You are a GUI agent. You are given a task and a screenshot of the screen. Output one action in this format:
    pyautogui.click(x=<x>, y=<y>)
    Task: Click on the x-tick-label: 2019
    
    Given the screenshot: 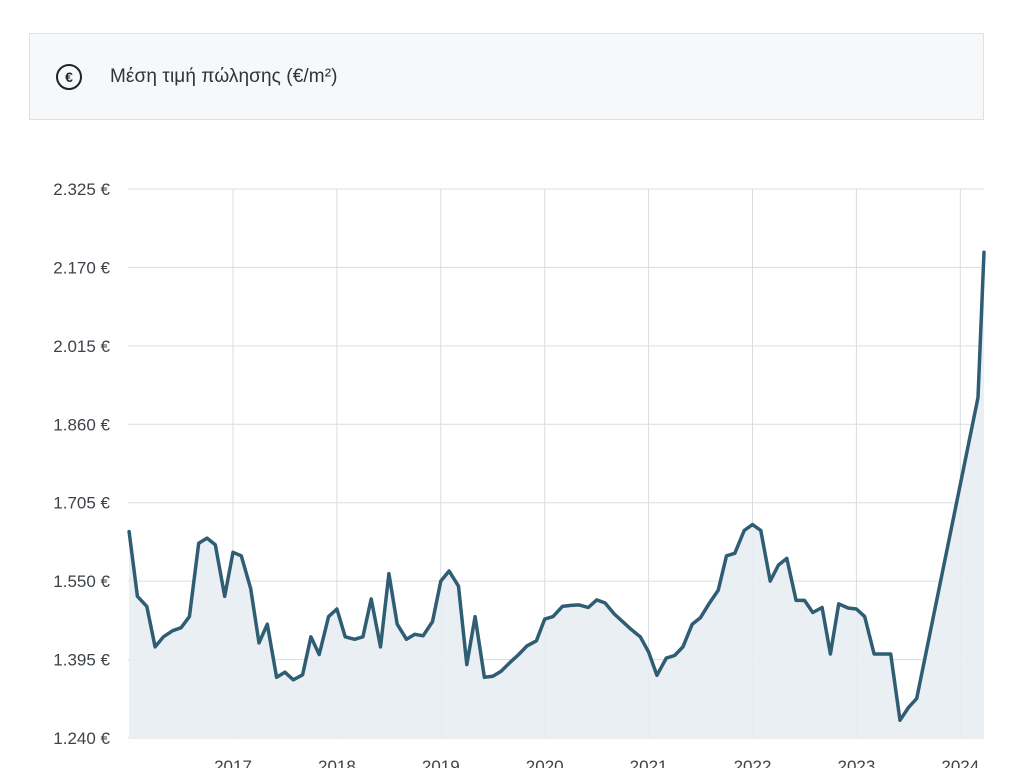 What is the action you would take?
    pyautogui.click(x=441, y=762)
    